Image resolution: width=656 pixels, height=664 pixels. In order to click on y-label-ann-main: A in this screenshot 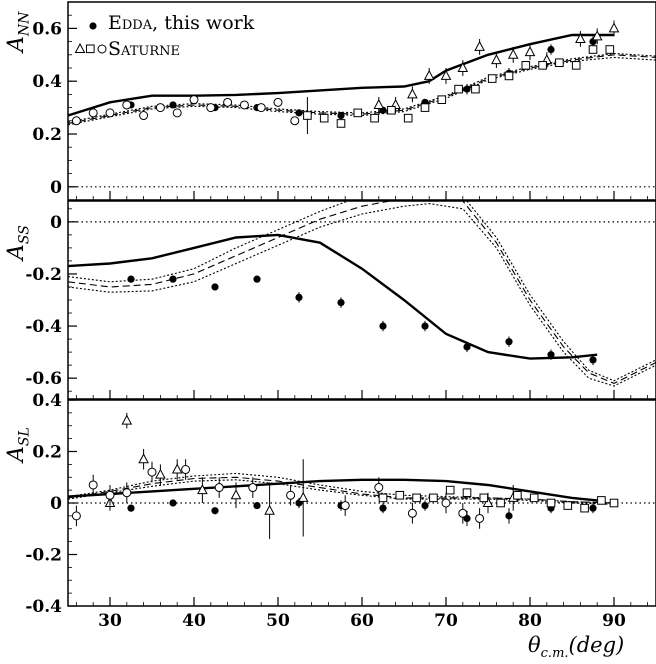, I will do `click(16, 44)`.